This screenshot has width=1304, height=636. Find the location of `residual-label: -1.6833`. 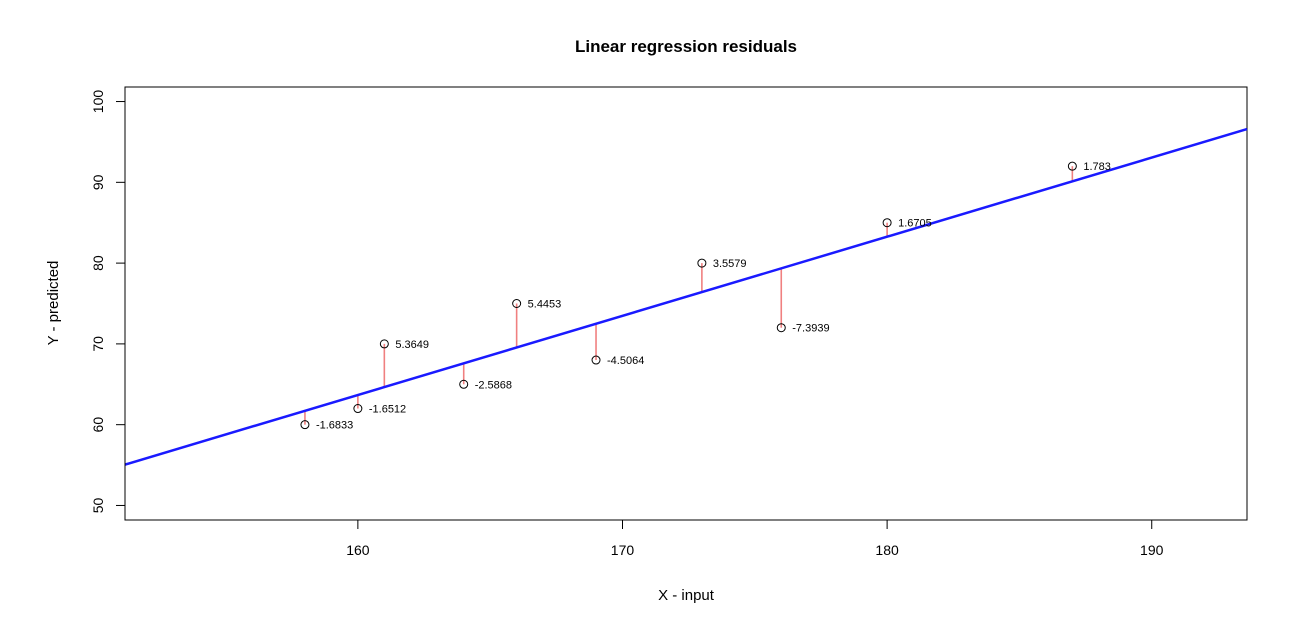

residual-label: -1.6833 is located at coordinates (334, 426).